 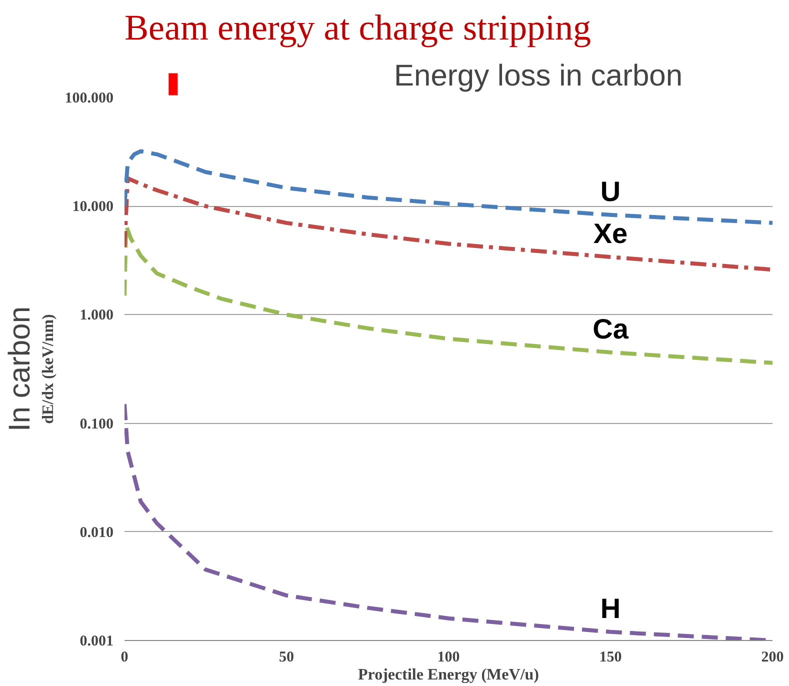 What do you see at coordinates (610, 608) in the screenshot?
I see `series-label: H` at bounding box center [610, 608].